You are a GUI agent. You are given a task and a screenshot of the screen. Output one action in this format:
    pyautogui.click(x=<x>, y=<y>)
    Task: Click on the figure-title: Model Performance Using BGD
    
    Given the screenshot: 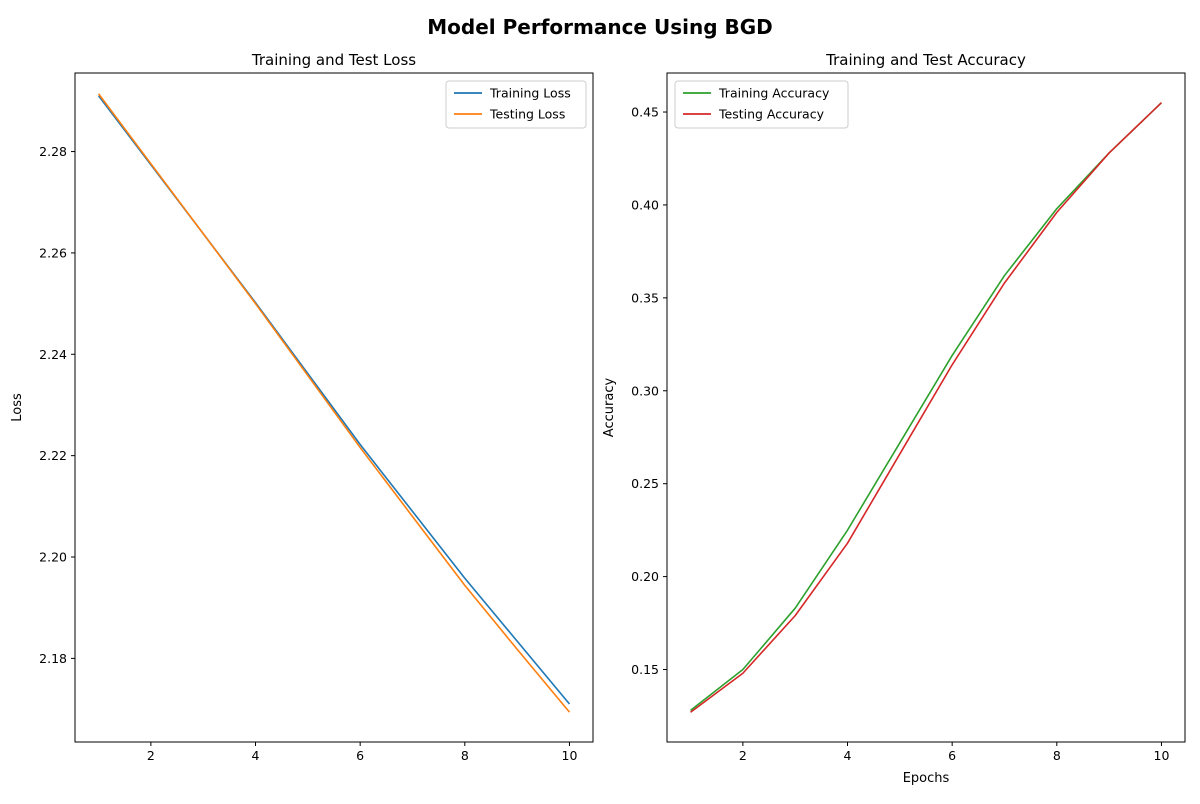 What is the action you would take?
    pyautogui.click(x=599, y=27)
    